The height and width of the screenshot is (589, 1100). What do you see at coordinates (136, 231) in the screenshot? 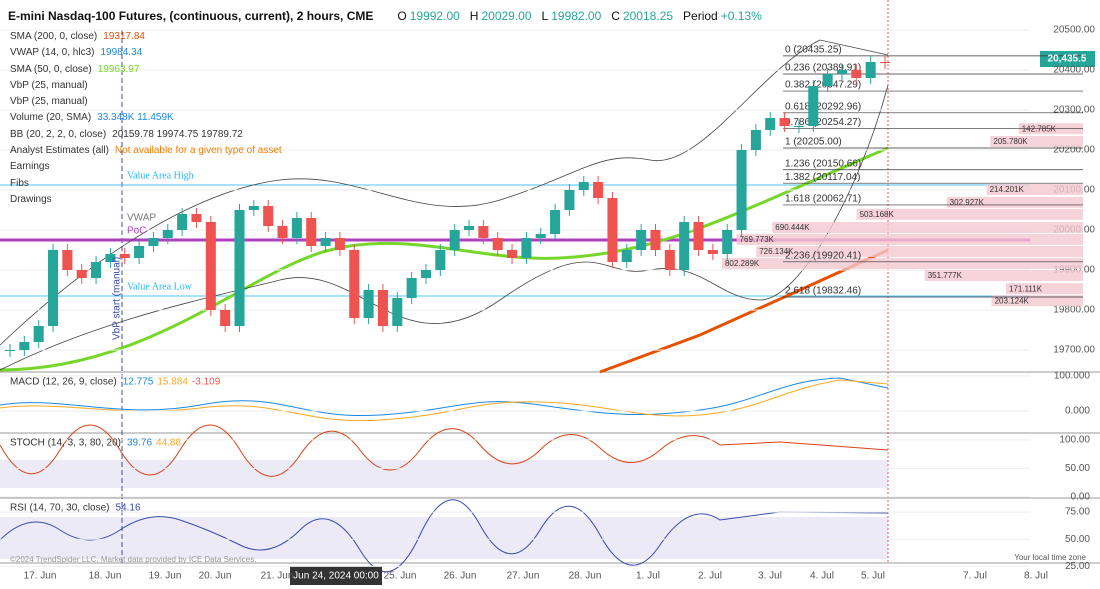
I see `poc-label: PoC` at bounding box center [136, 231].